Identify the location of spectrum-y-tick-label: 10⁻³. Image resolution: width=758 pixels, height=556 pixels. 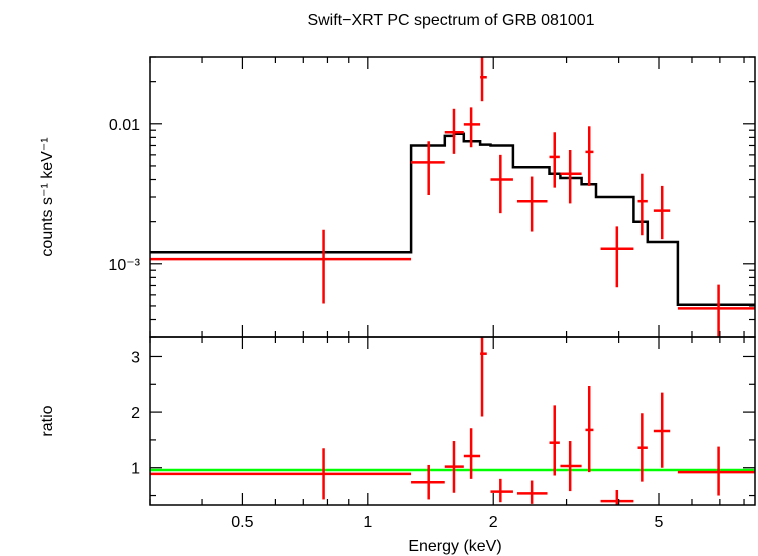
(124, 265).